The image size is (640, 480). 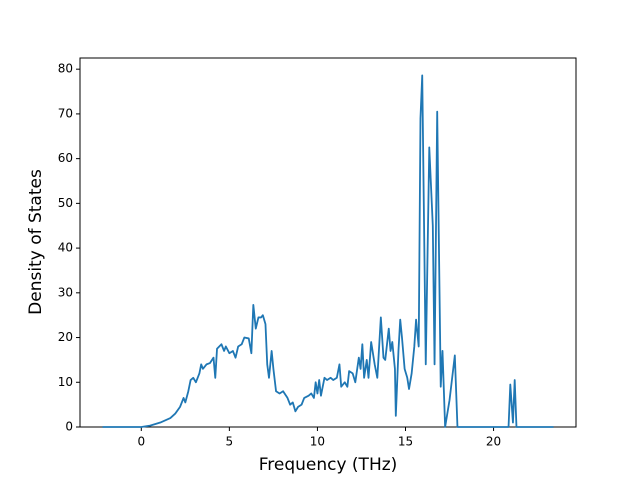 I want to click on y-tick-label: 0, so click(x=69, y=427).